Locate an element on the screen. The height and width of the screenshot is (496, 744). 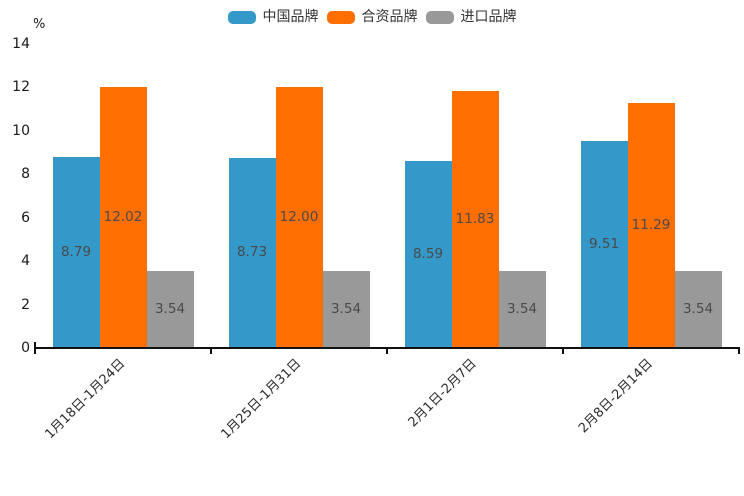
chart-legend: 中国品牌 合资品牌 进口品牌 is located at coordinates (372, 17).